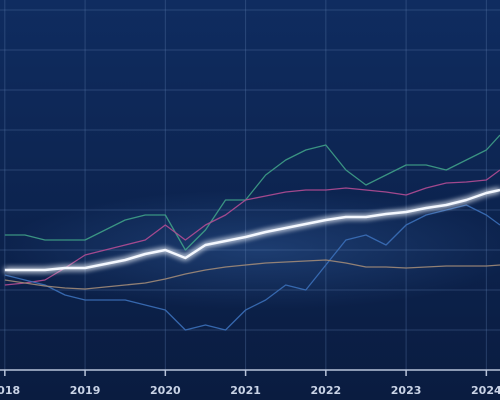 The width and height of the screenshot is (500, 400). What do you see at coordinates (85, 390) in the screenshot?
I see `x-tick-label: 2019` at bounding box center [85, 390].